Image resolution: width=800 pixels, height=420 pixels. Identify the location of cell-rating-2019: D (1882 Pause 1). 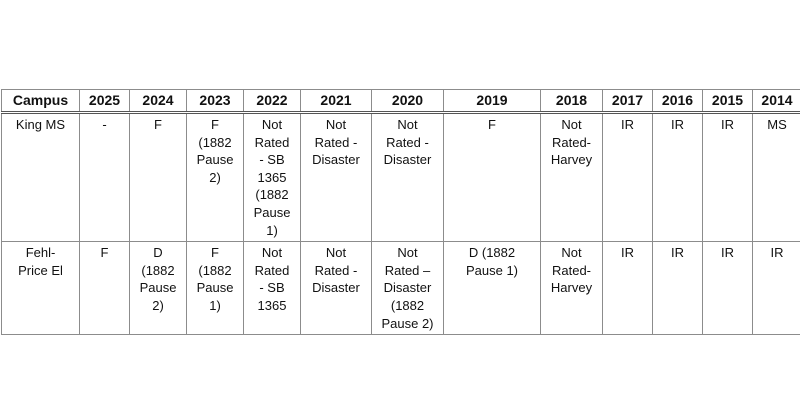
(492, 288).